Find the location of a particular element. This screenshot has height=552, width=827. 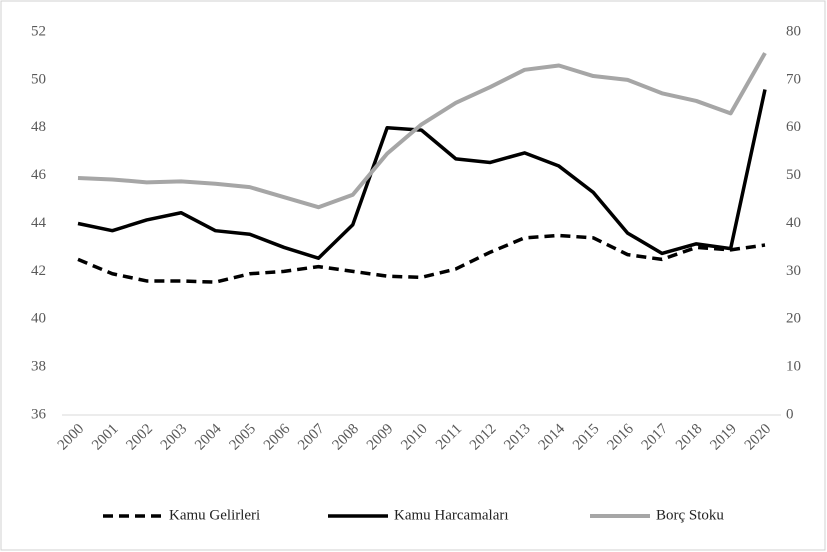

y2-tick-label: 30 is located at coordinates (793, 271).